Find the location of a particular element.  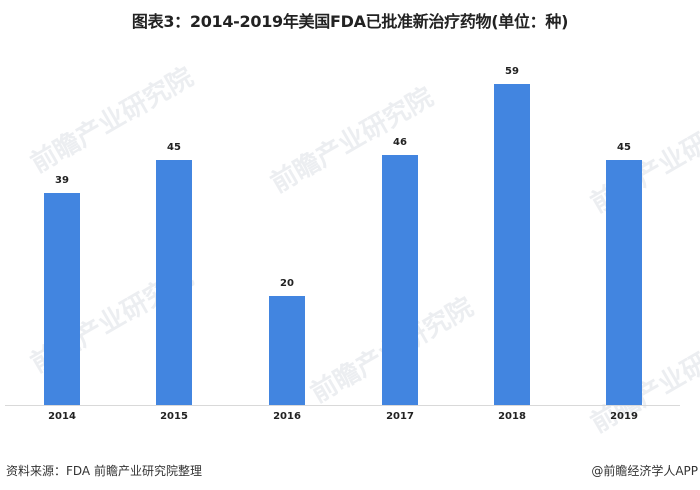

x-tick-label-2018: 2018 is located at coordinates (512, 416).